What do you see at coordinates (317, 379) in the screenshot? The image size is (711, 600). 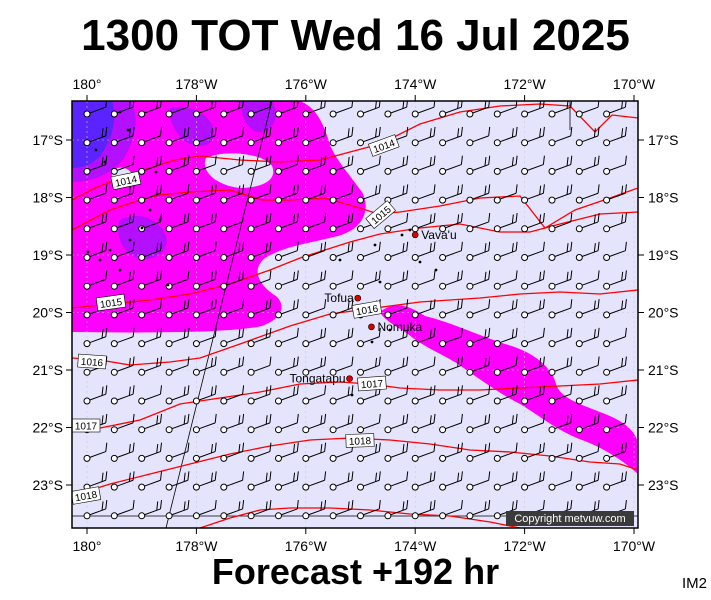 I see `place-label: Tongatapu` at bounding box center [317, 379].